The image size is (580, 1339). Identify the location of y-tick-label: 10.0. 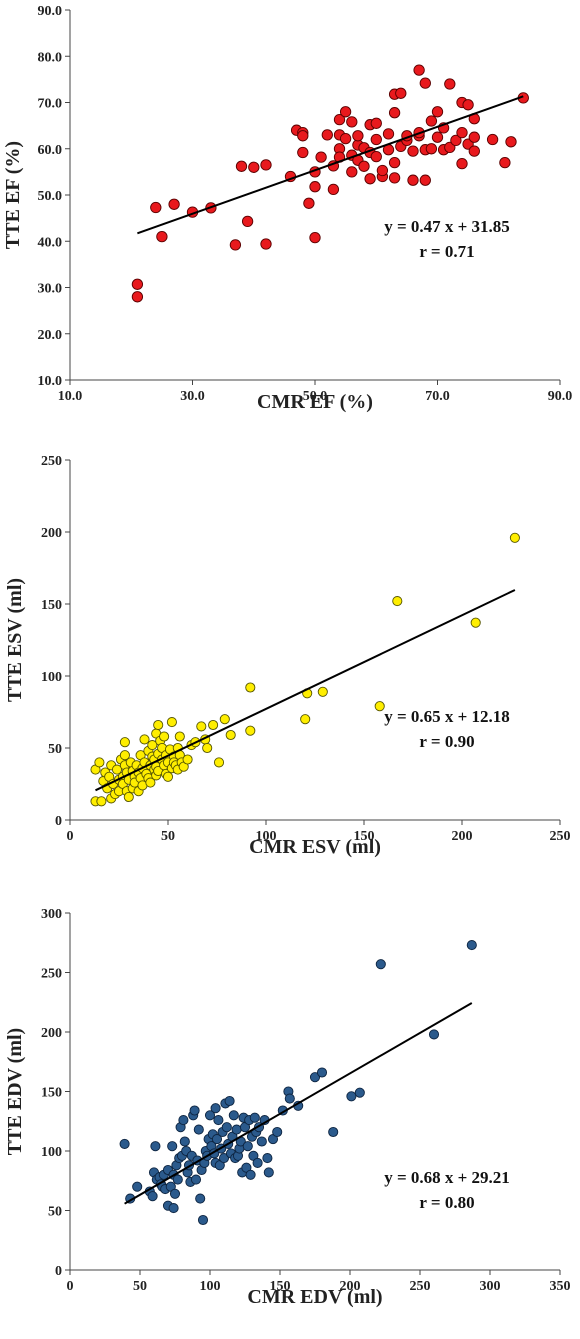
(50, 381).